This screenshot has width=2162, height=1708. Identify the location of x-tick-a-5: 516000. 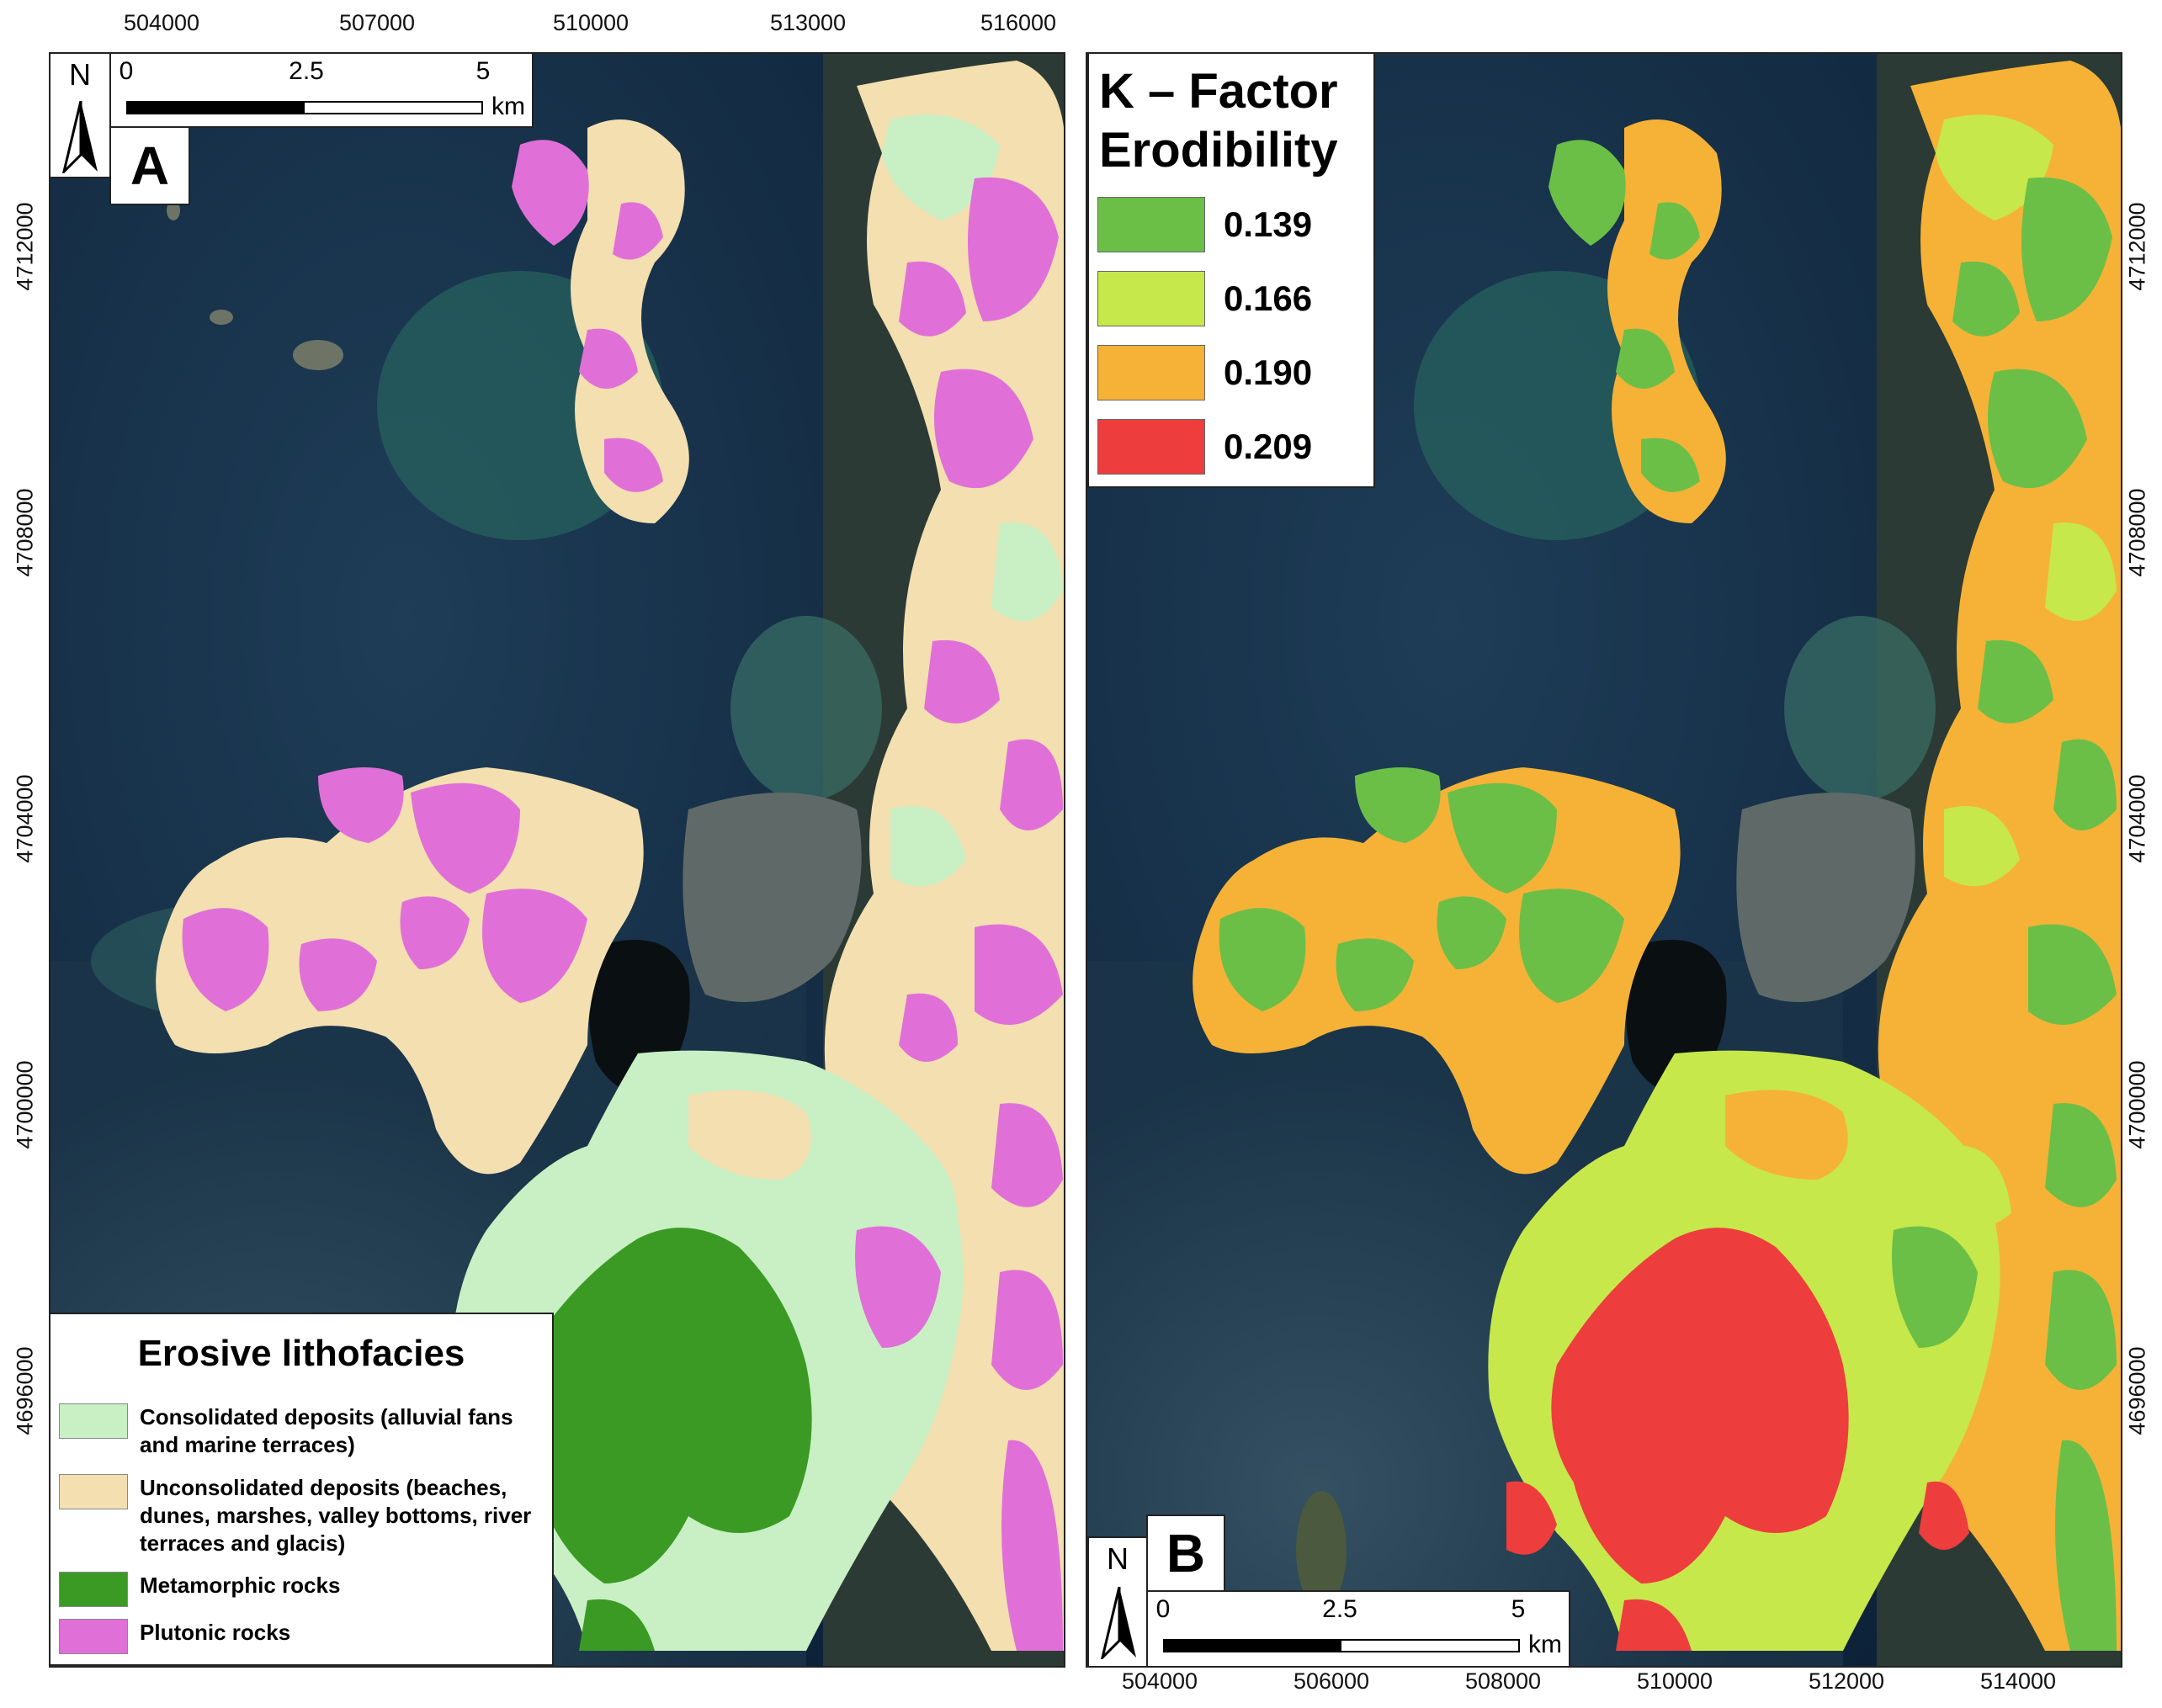
(1018, 22).